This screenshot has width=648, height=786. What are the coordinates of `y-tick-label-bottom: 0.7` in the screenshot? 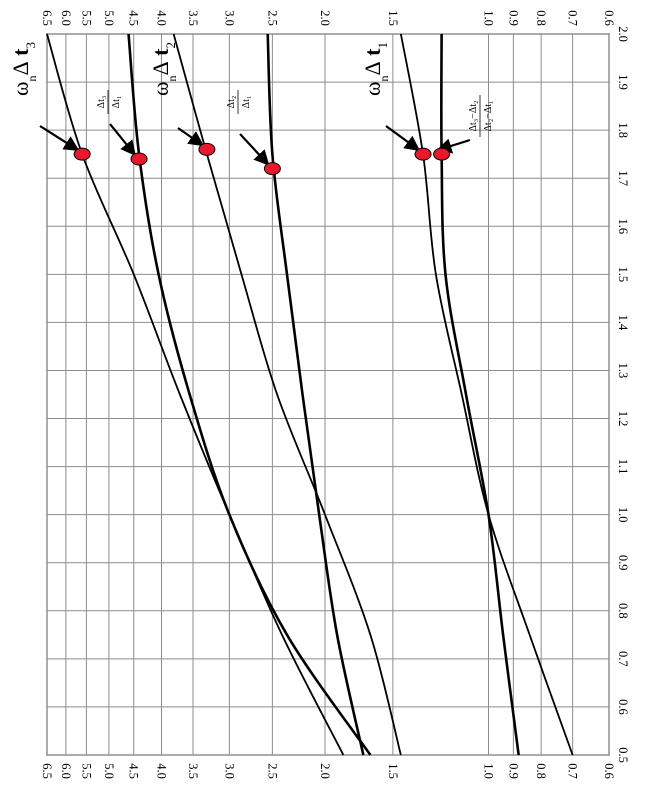 It's located at (573, 771).